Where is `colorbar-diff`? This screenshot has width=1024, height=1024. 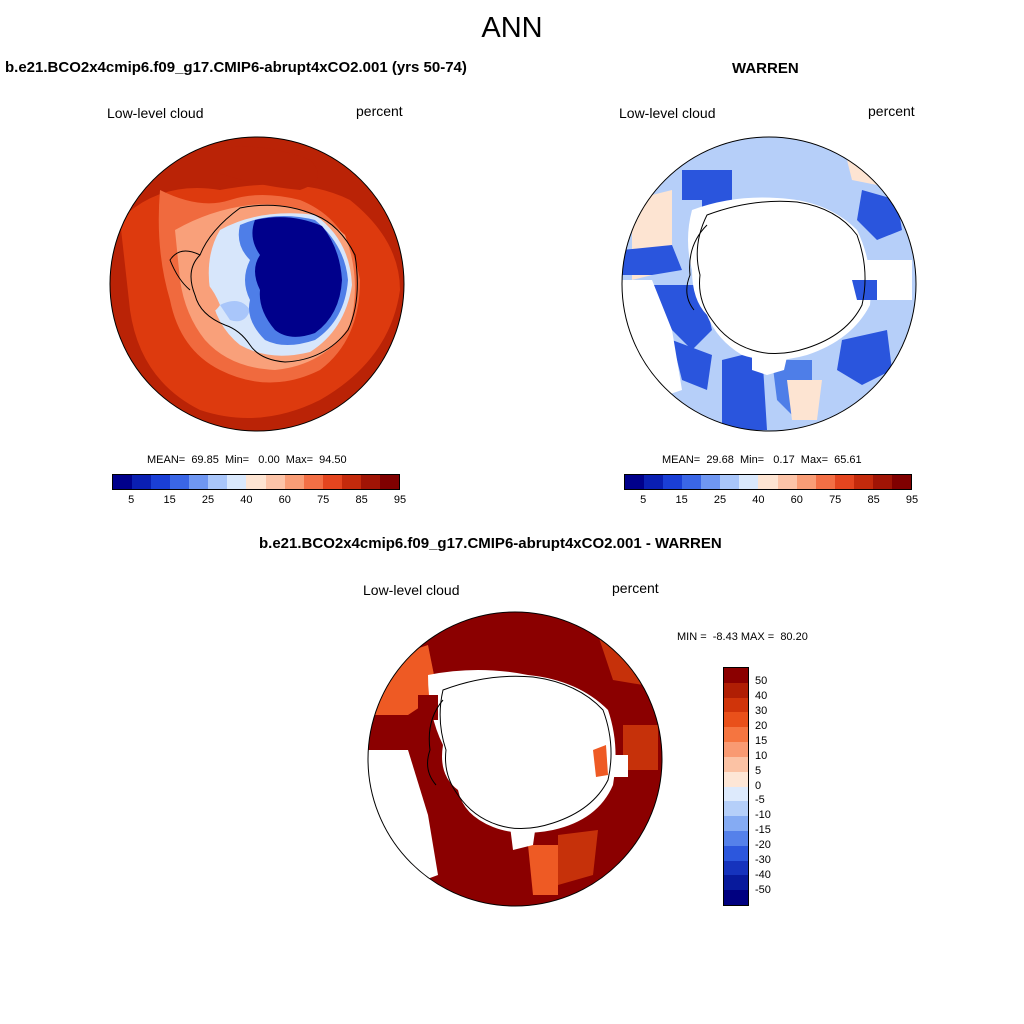 colorbar-diff is located at coordinates (736, 786).